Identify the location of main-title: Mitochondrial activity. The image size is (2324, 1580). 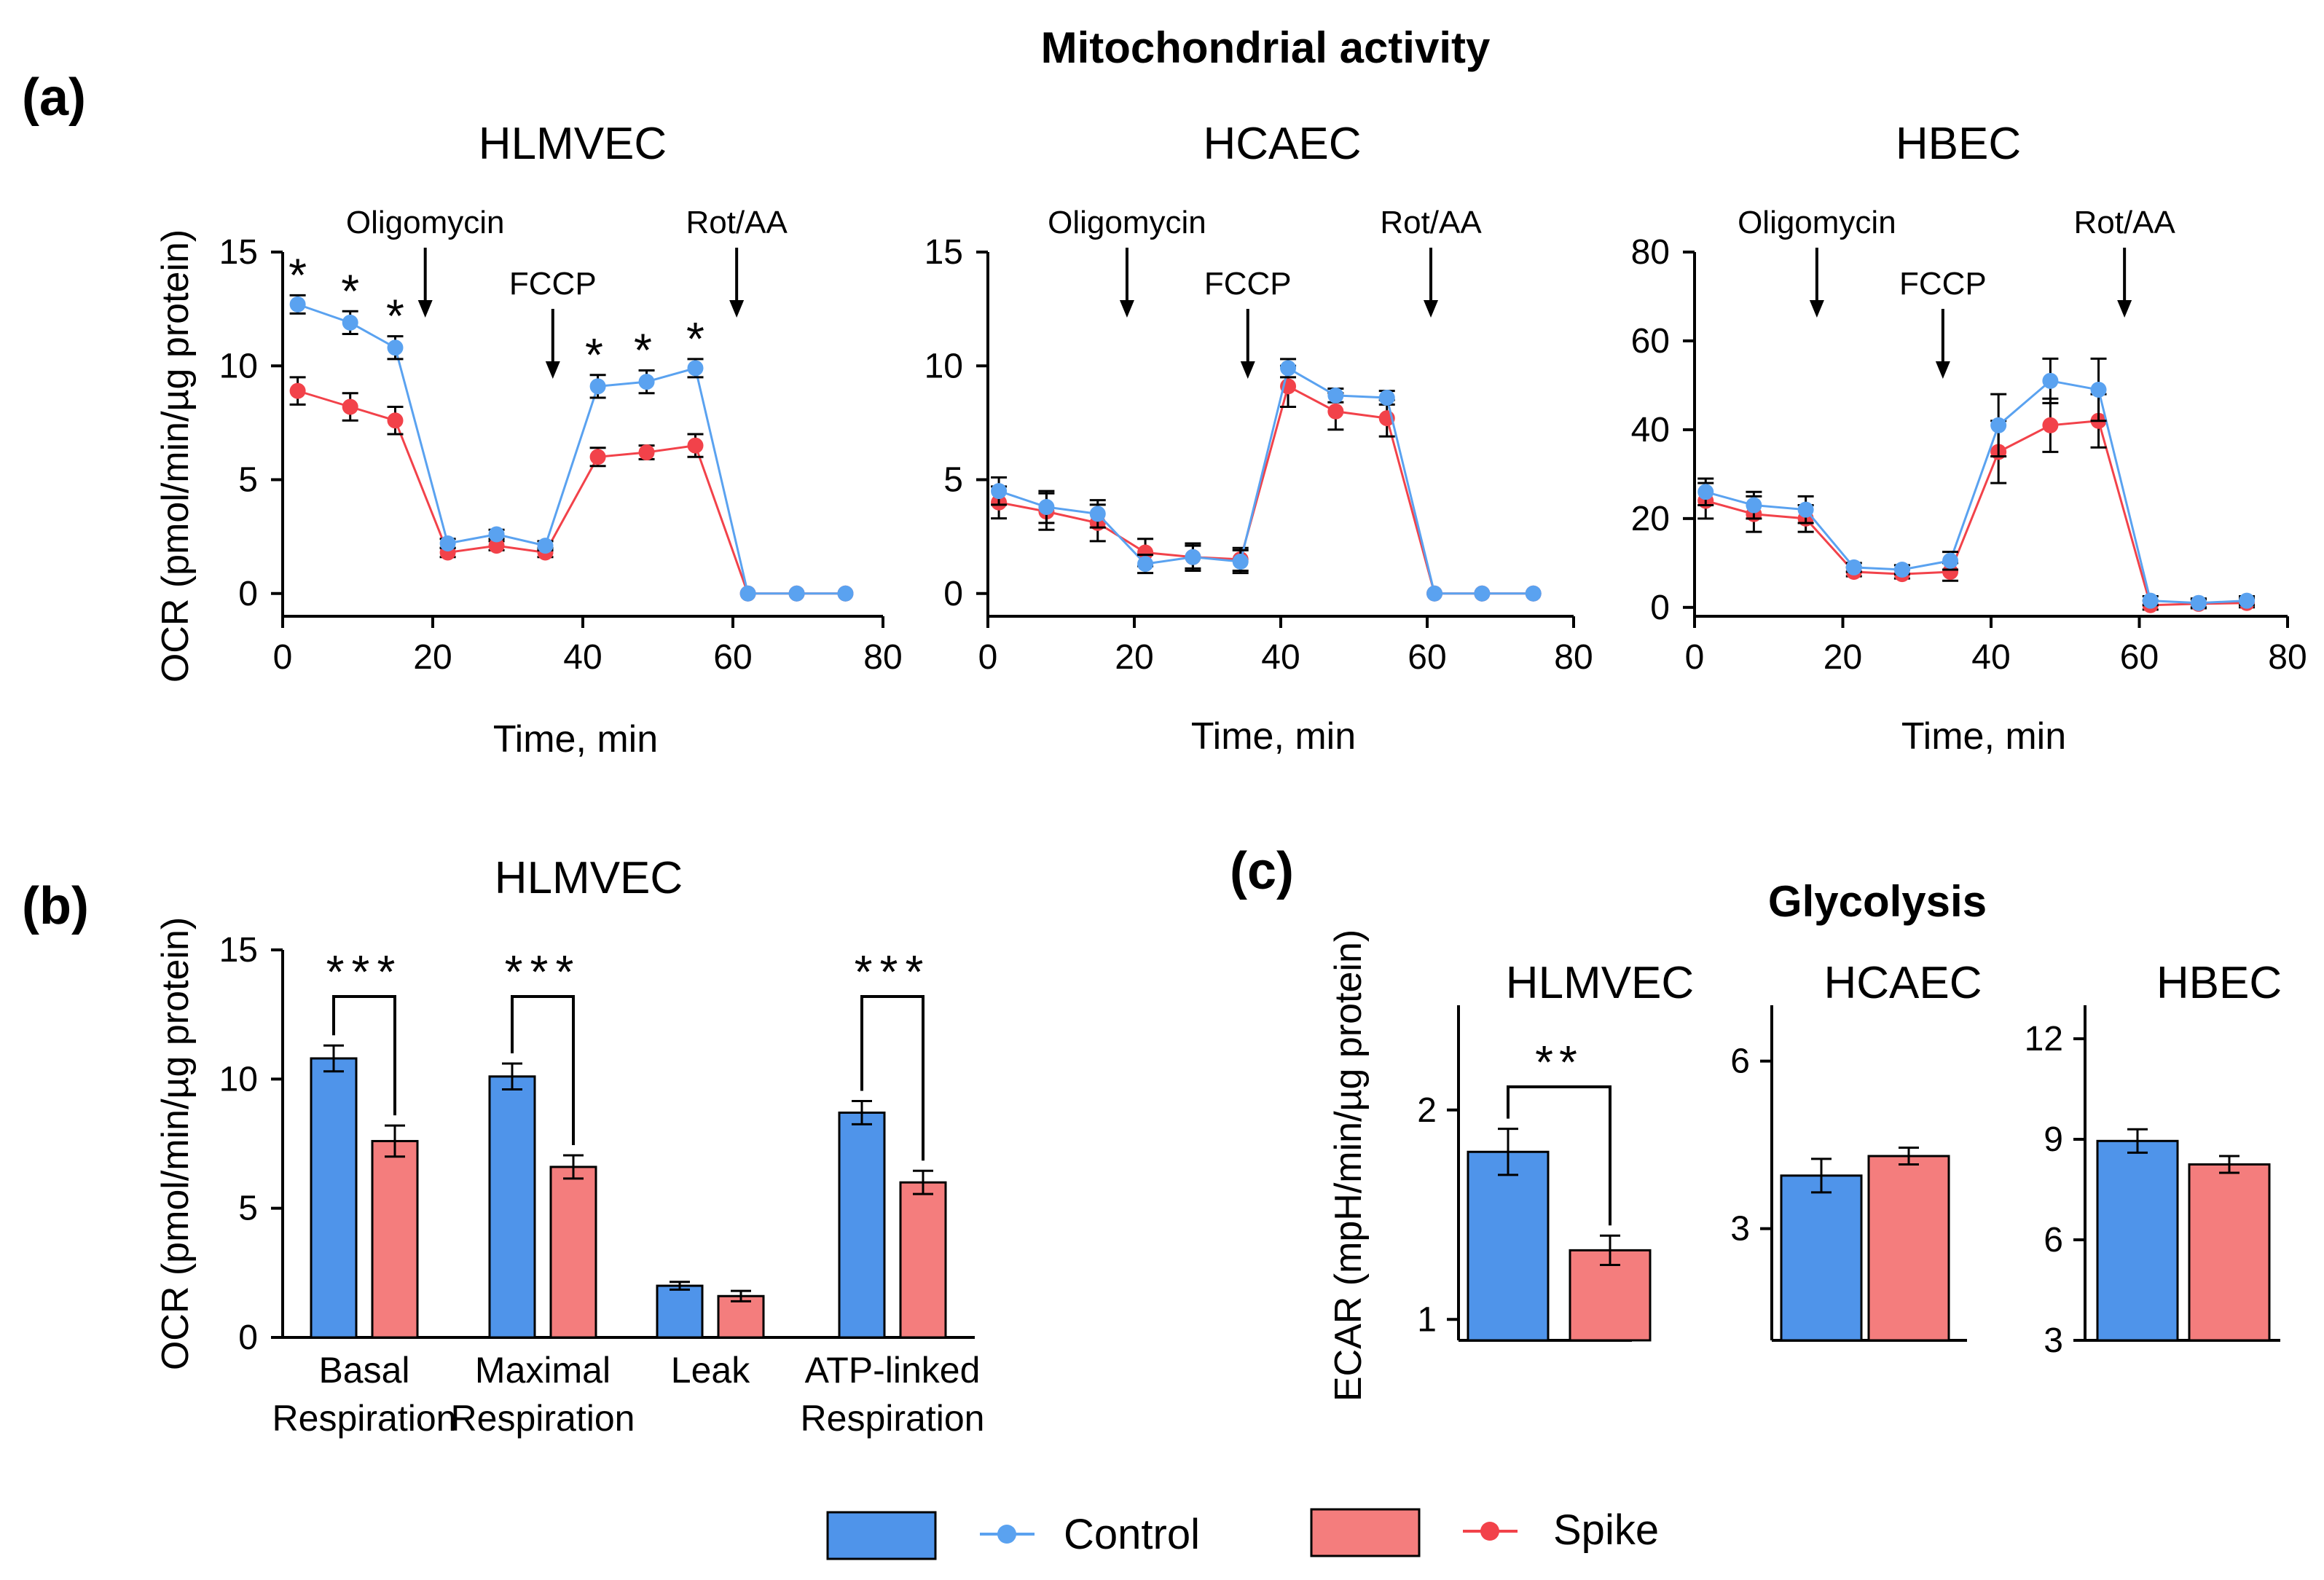
(1266, 47).